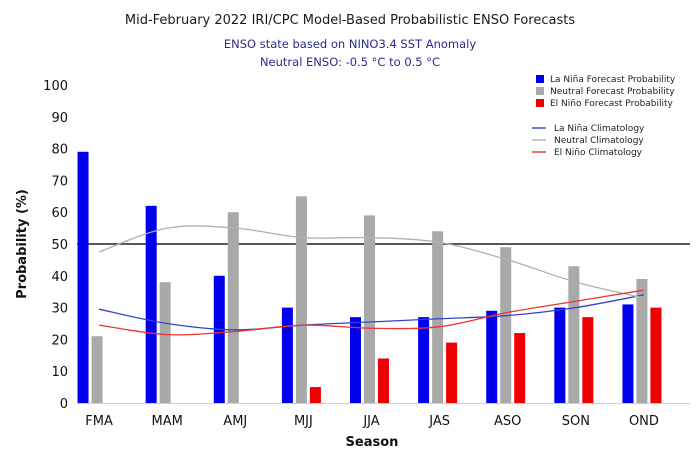  What do you see at coordinates (55, 86) in the screenshot?
I see `y-tick-label: 100` at bounding box center [55, 86].